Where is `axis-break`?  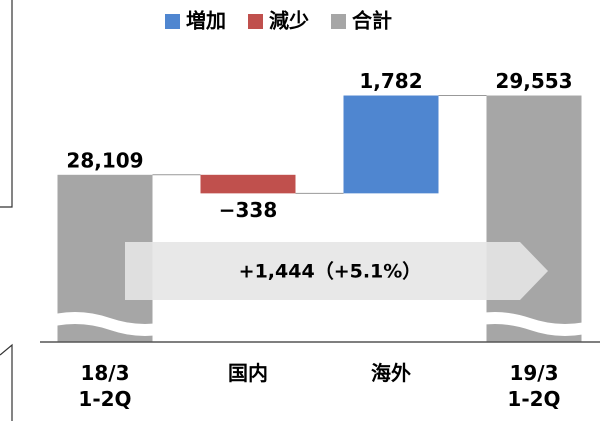
axis-break is located at coordinates (320, 324).